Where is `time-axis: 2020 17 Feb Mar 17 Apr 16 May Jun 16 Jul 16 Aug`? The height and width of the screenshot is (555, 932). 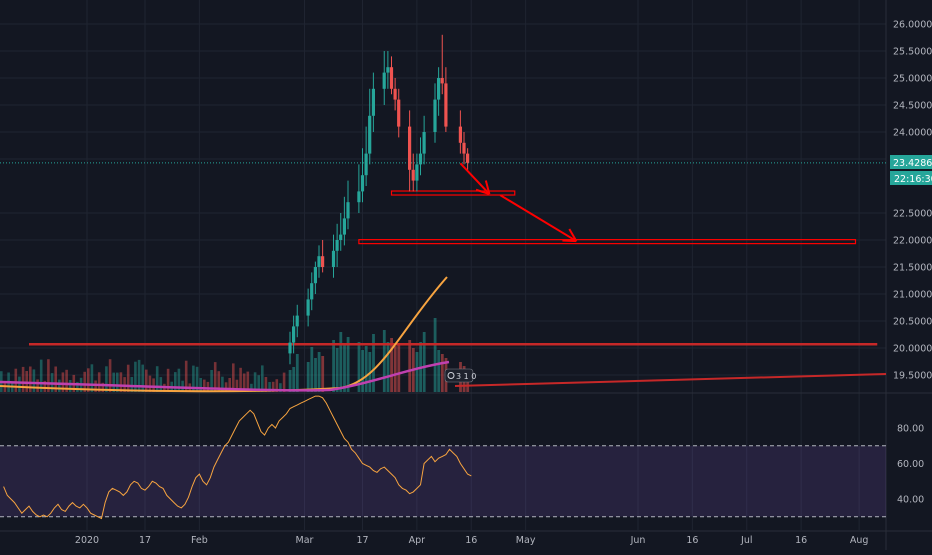
time-axis: 2020 17 Feb Mar 17 Apr 16 May Jun 16 Jul 16 Aug is located at coordinates (472, 540).